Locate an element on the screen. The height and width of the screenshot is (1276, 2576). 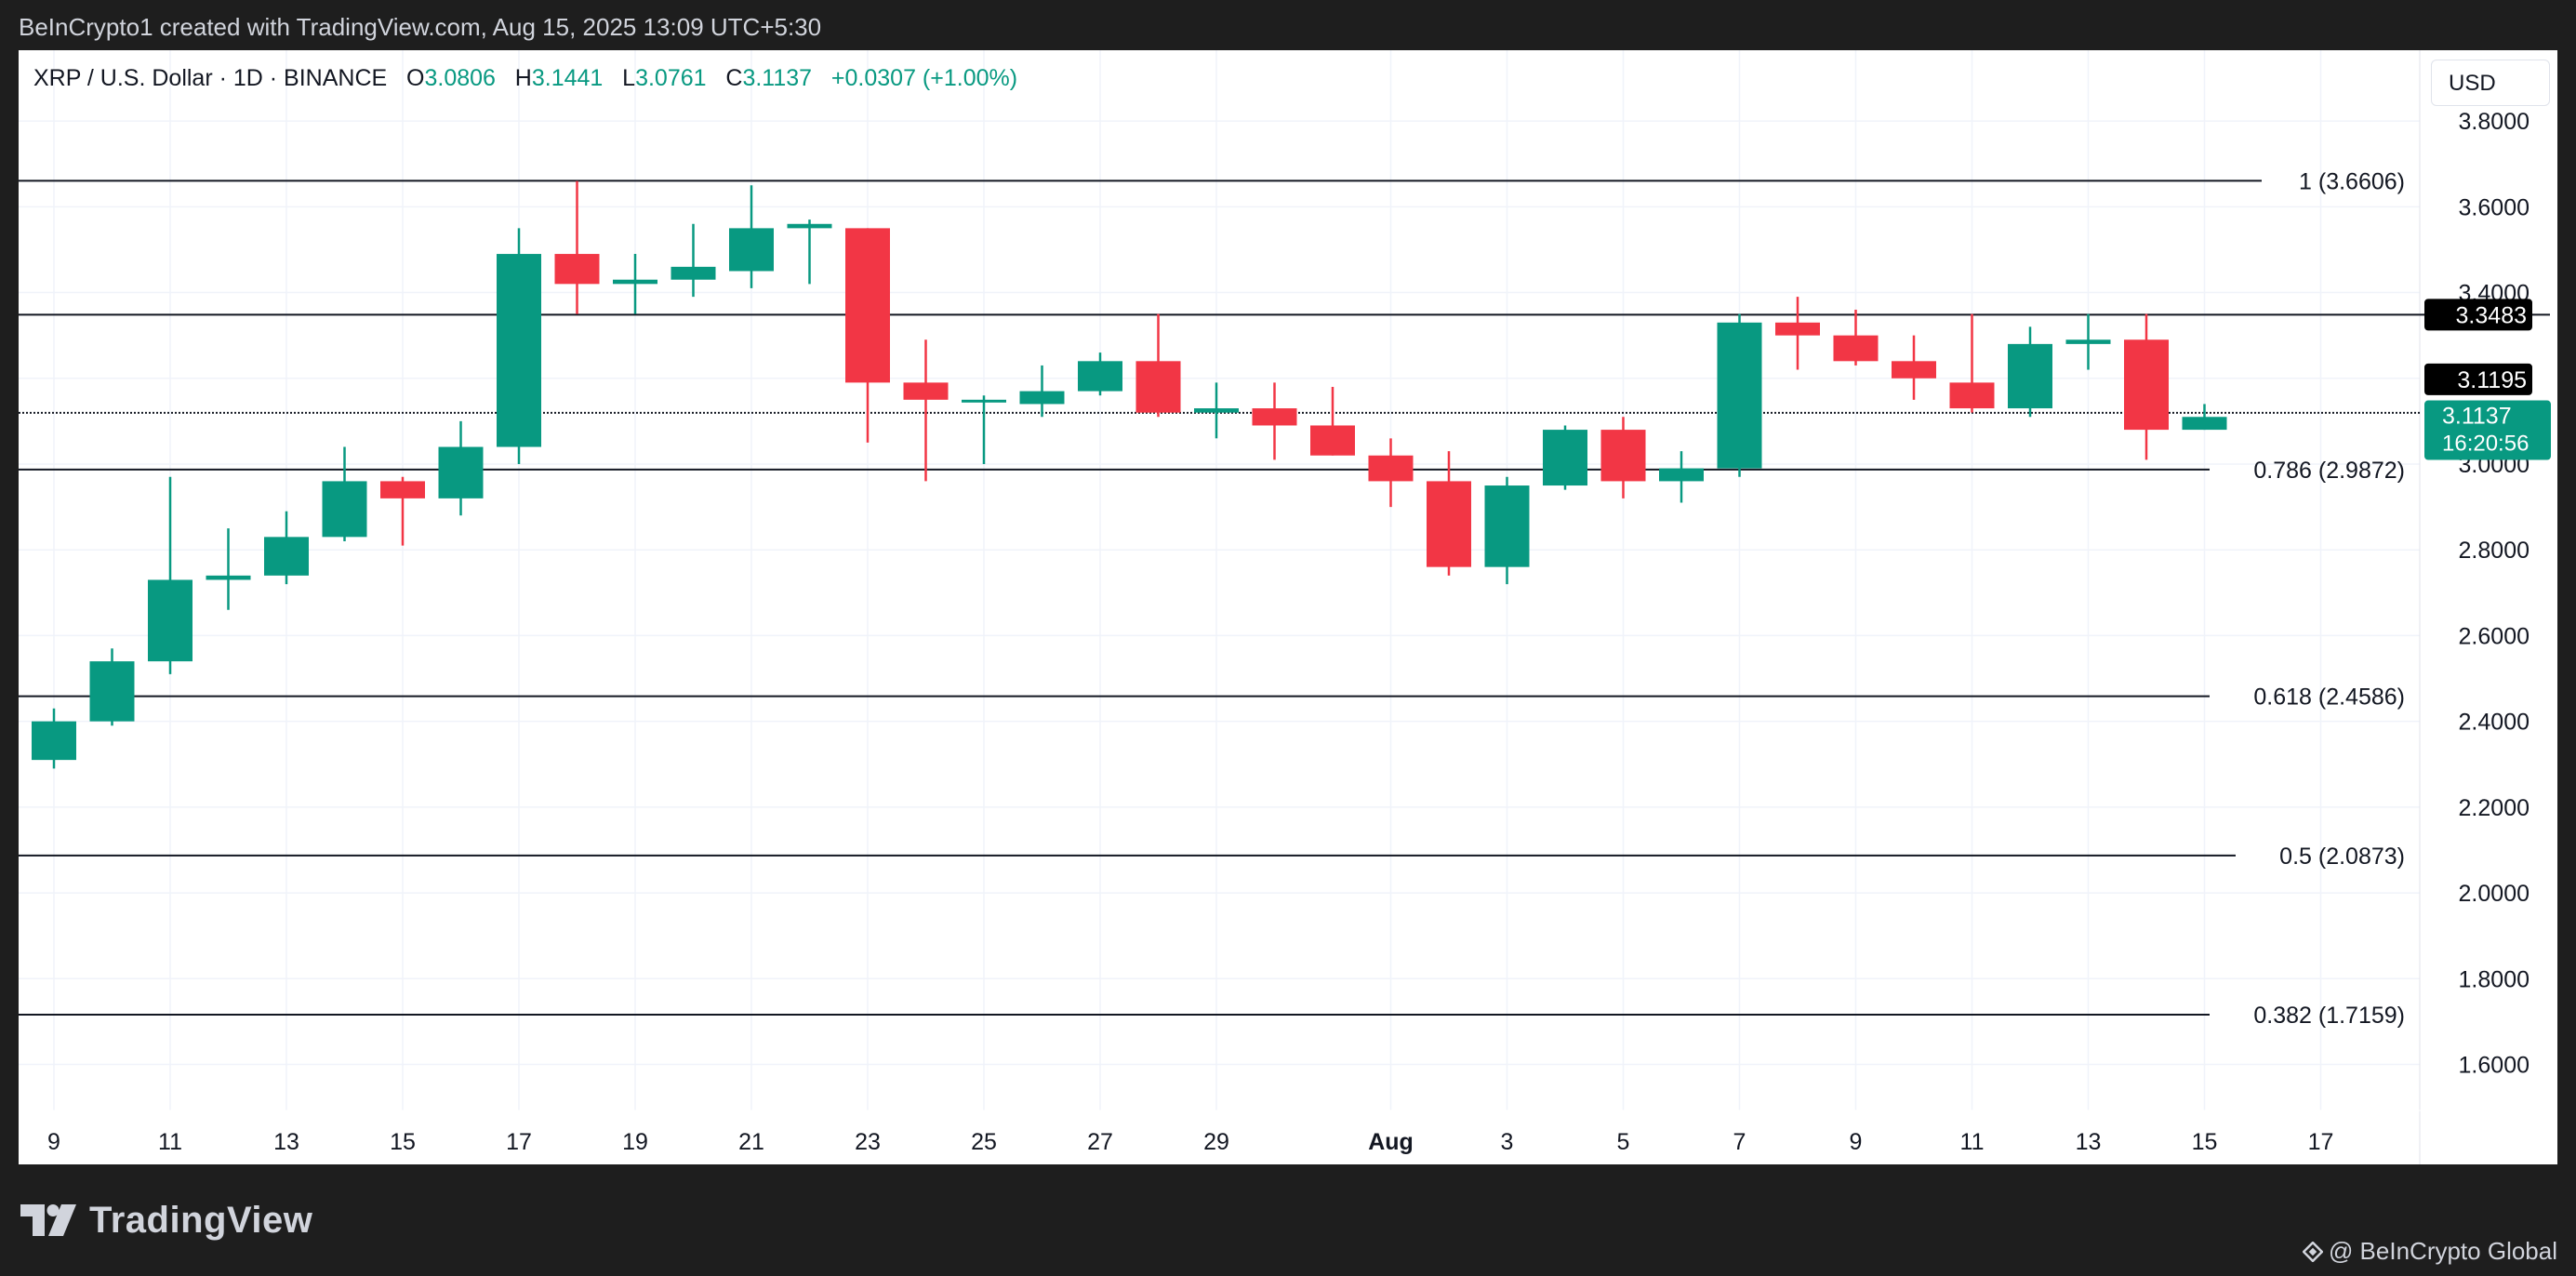
level-price-tag: 3.3483 is located at coordinates (2491, 315).